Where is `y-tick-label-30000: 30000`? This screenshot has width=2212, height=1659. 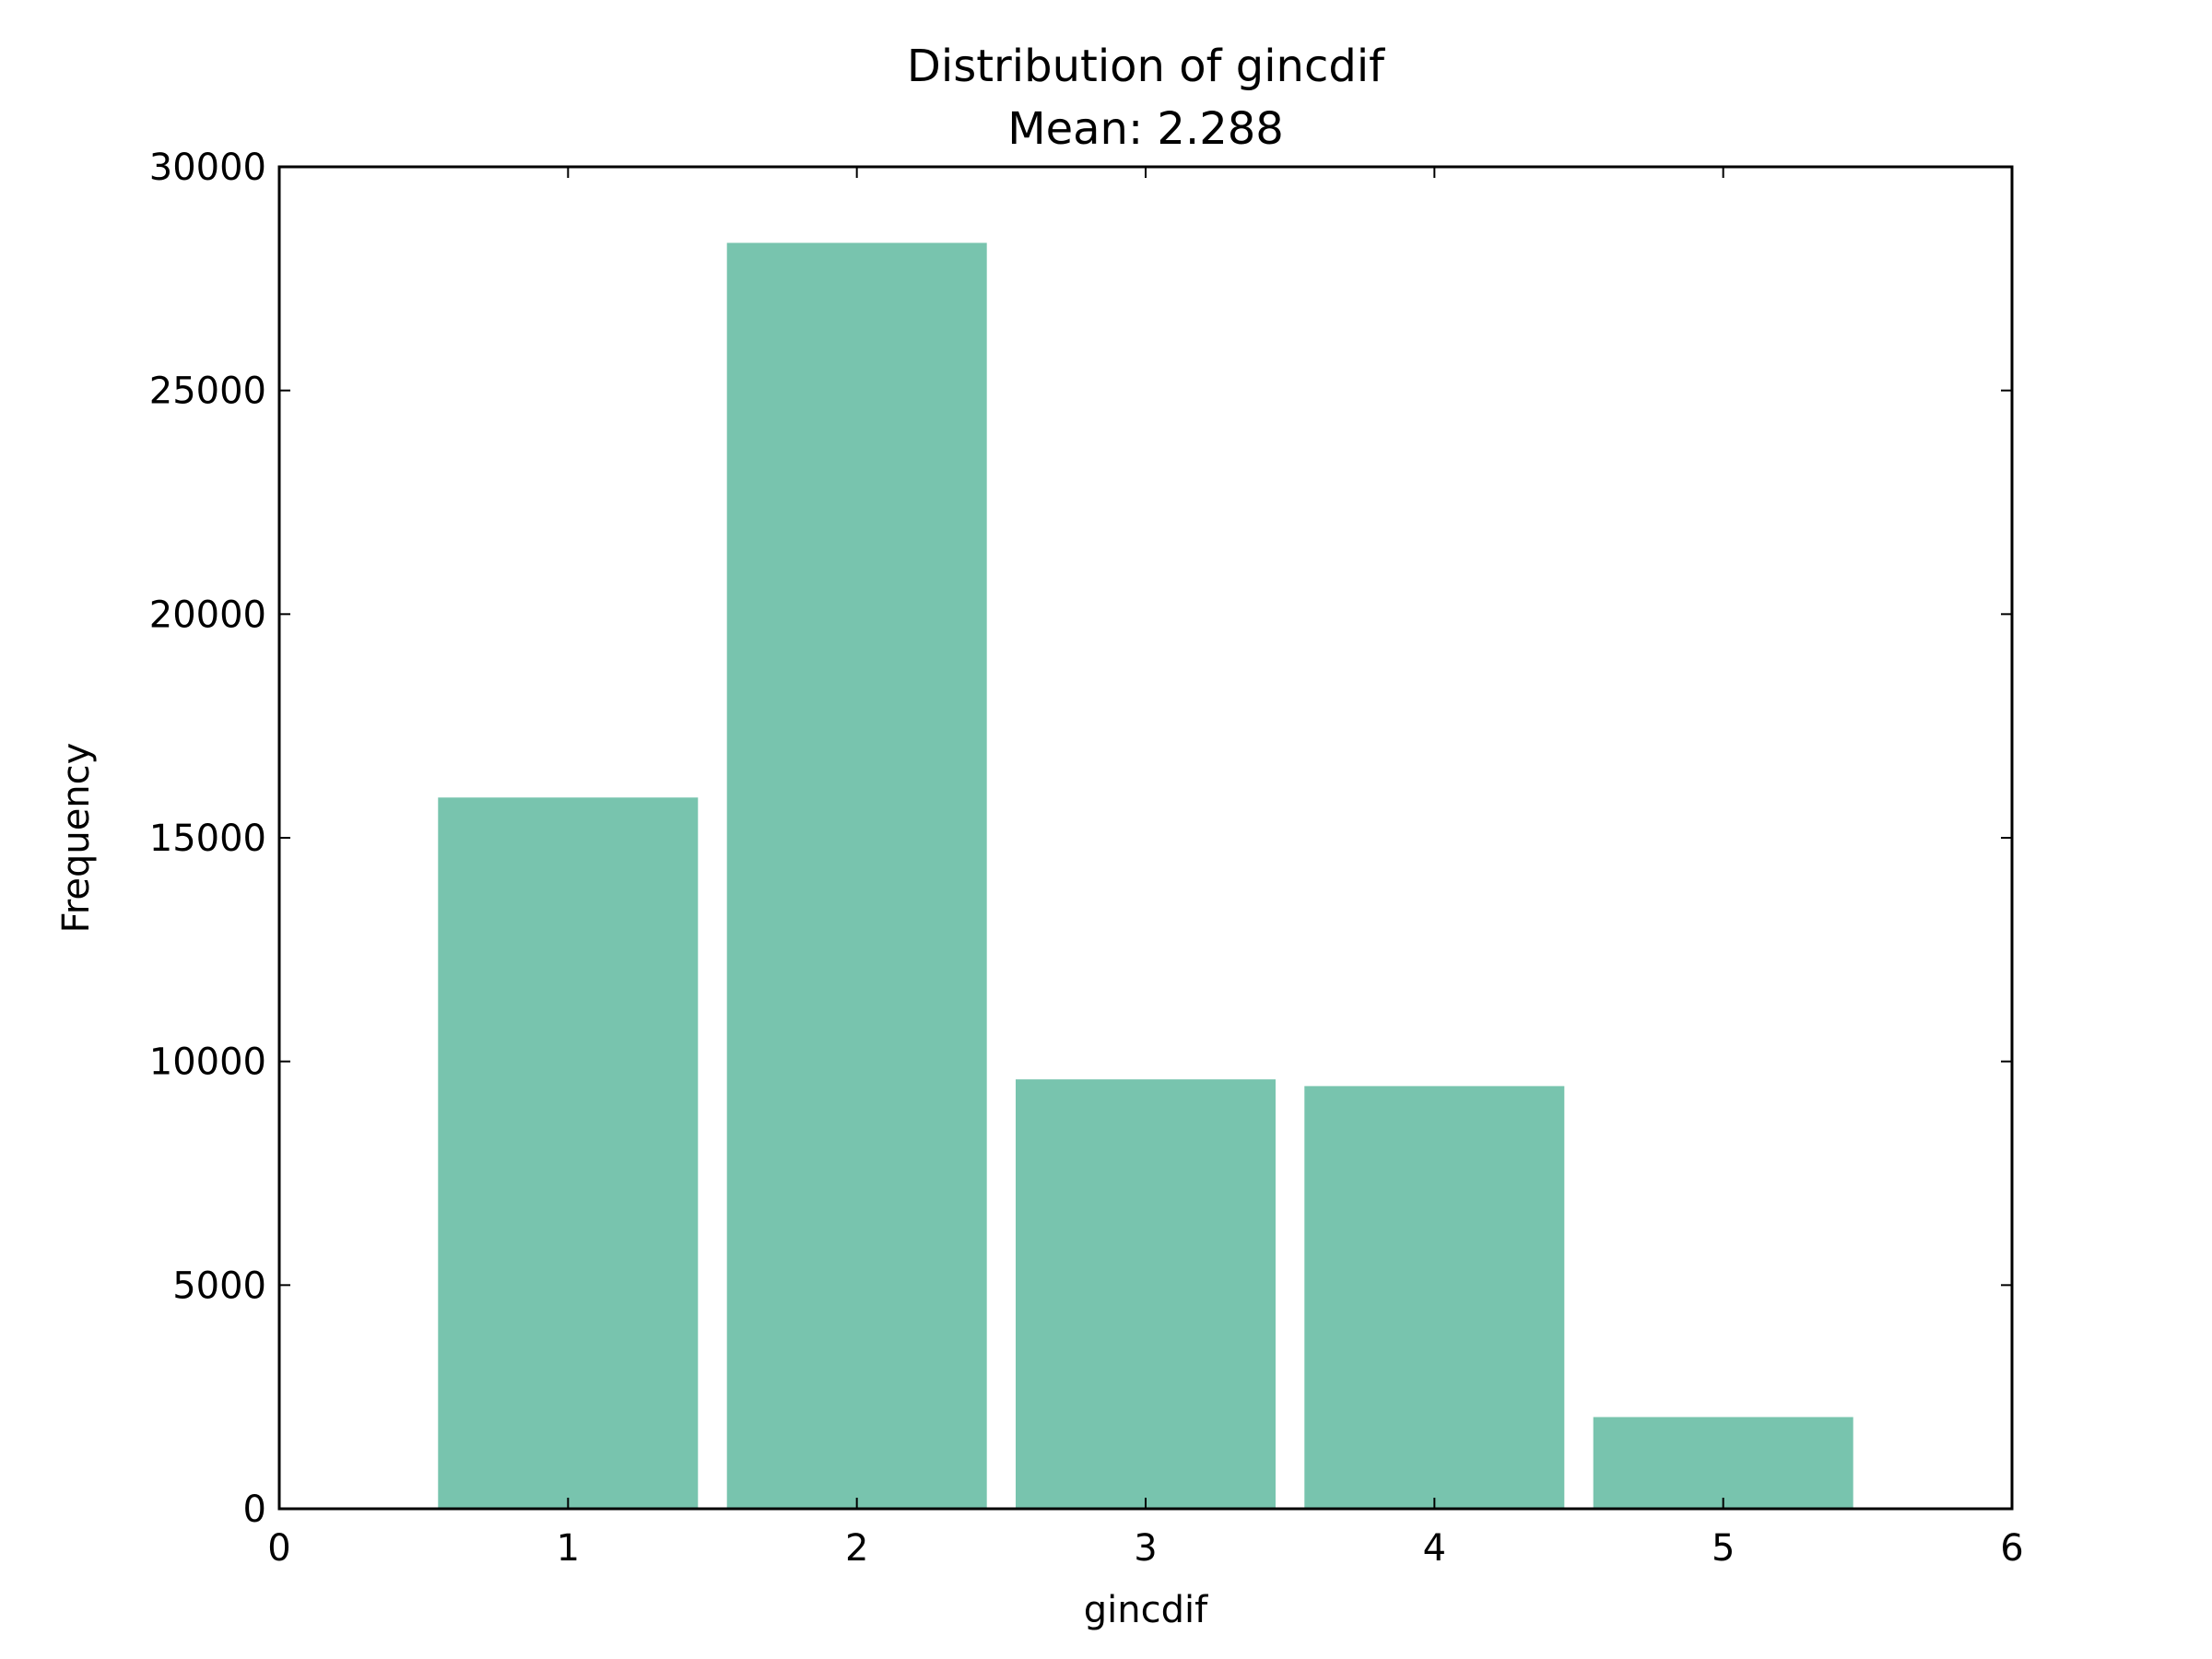
y-tick-label-30000: 30000 is located at coordinates (207, 168).